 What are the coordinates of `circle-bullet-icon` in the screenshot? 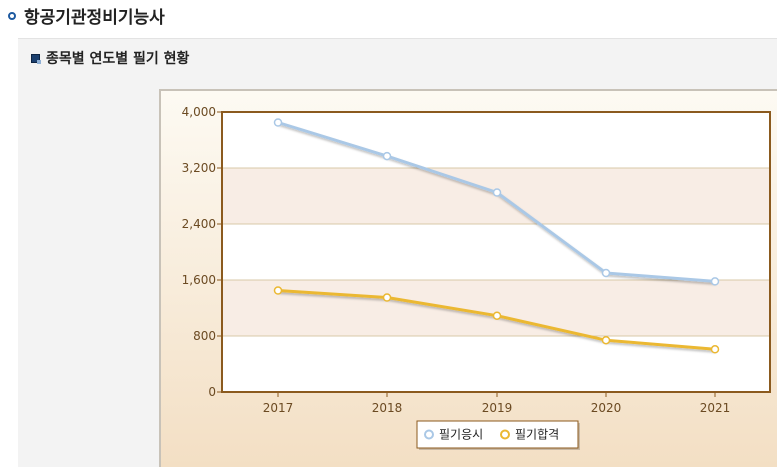 It's located at (12, 16).